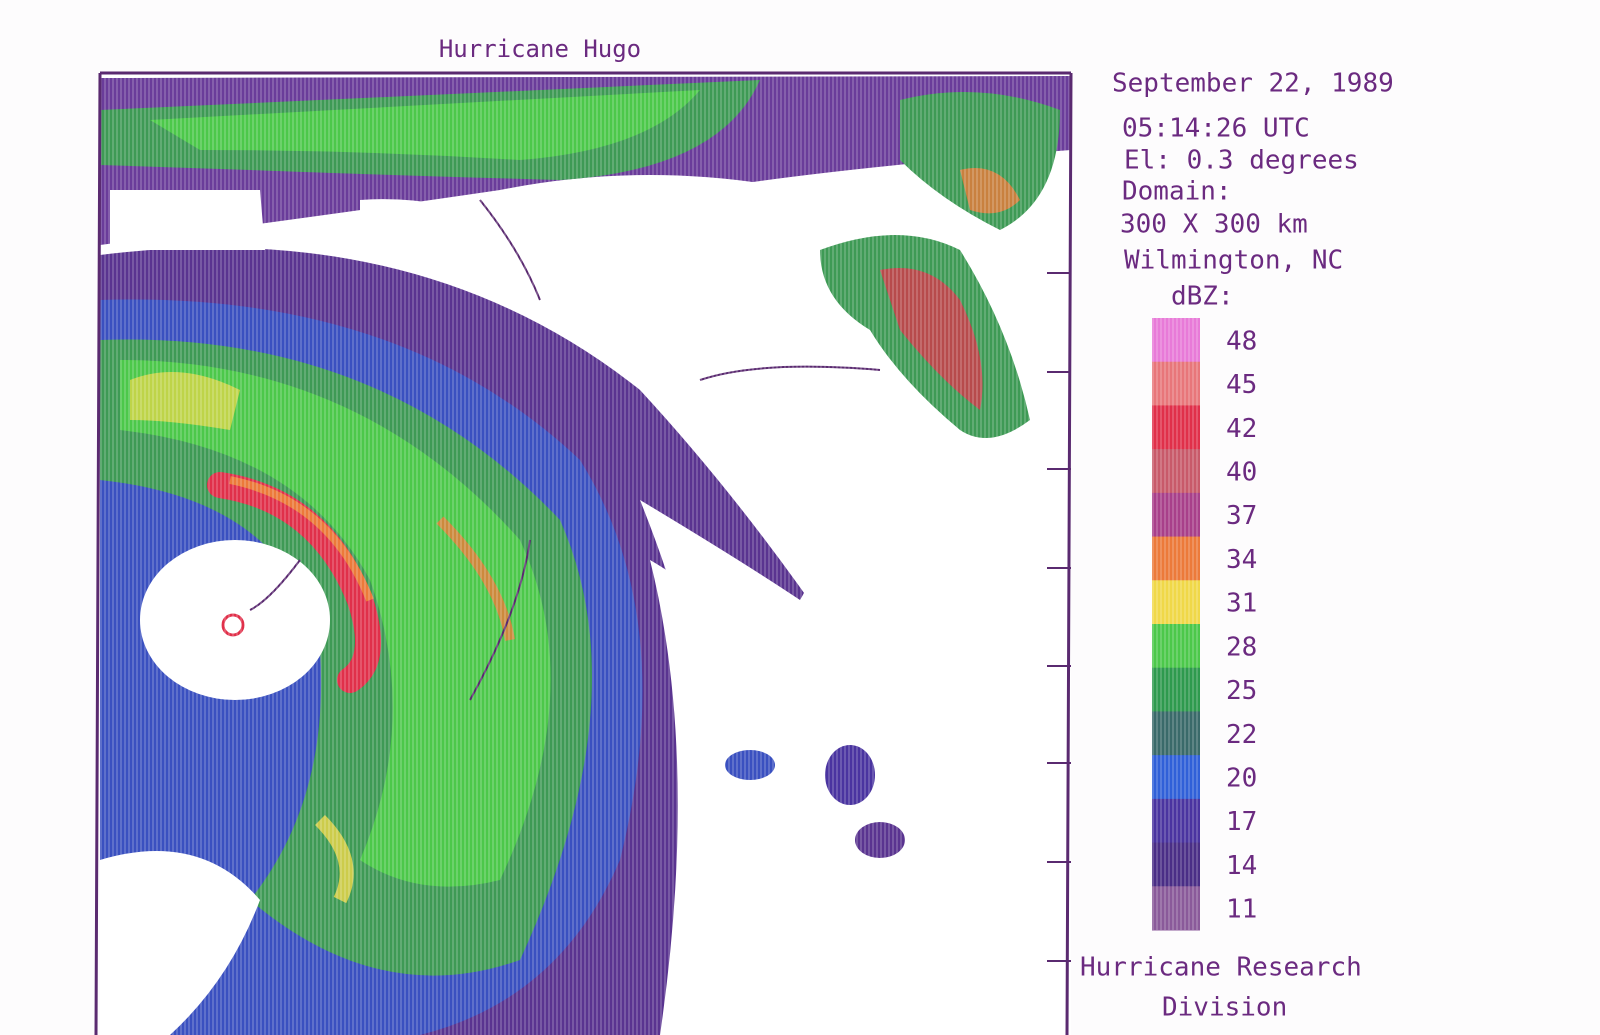 This screenshot has height=1035, width=1600. Describe the element at coordinates (1241, 473) in the screenshot. I see `legend-label: 40` at that location.